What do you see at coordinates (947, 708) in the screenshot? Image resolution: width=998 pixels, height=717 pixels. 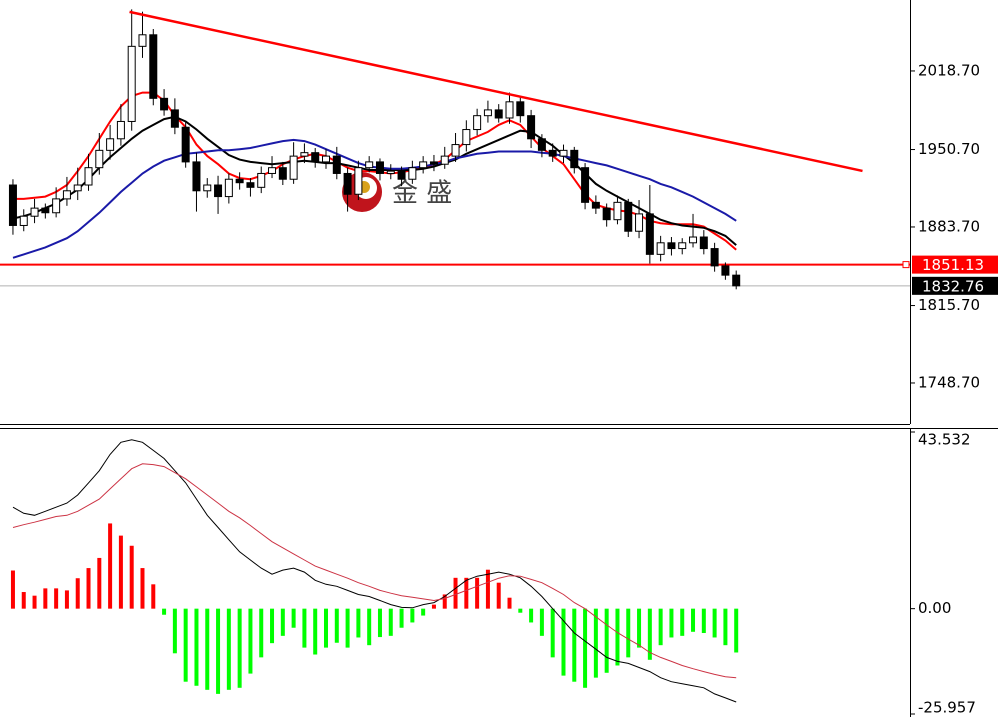 I see `y-tick-label: -25.957` at bounding box center [947, 708].